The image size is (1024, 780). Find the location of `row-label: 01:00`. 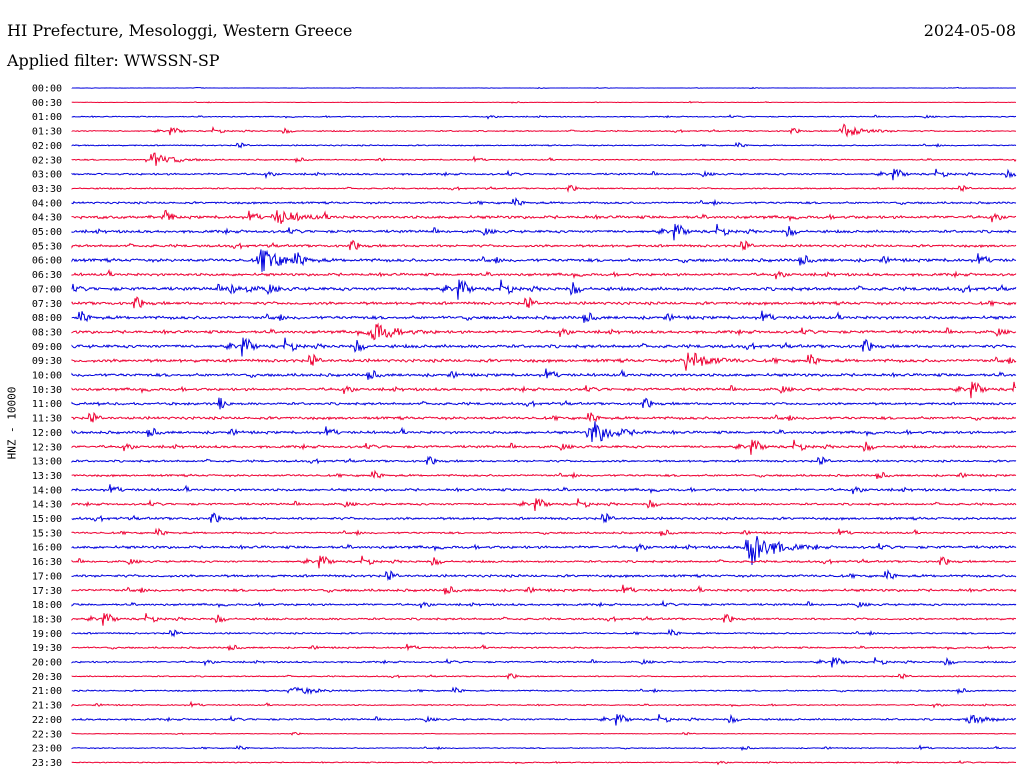

row-label: 01:00 is located at coordinates (47, 117).